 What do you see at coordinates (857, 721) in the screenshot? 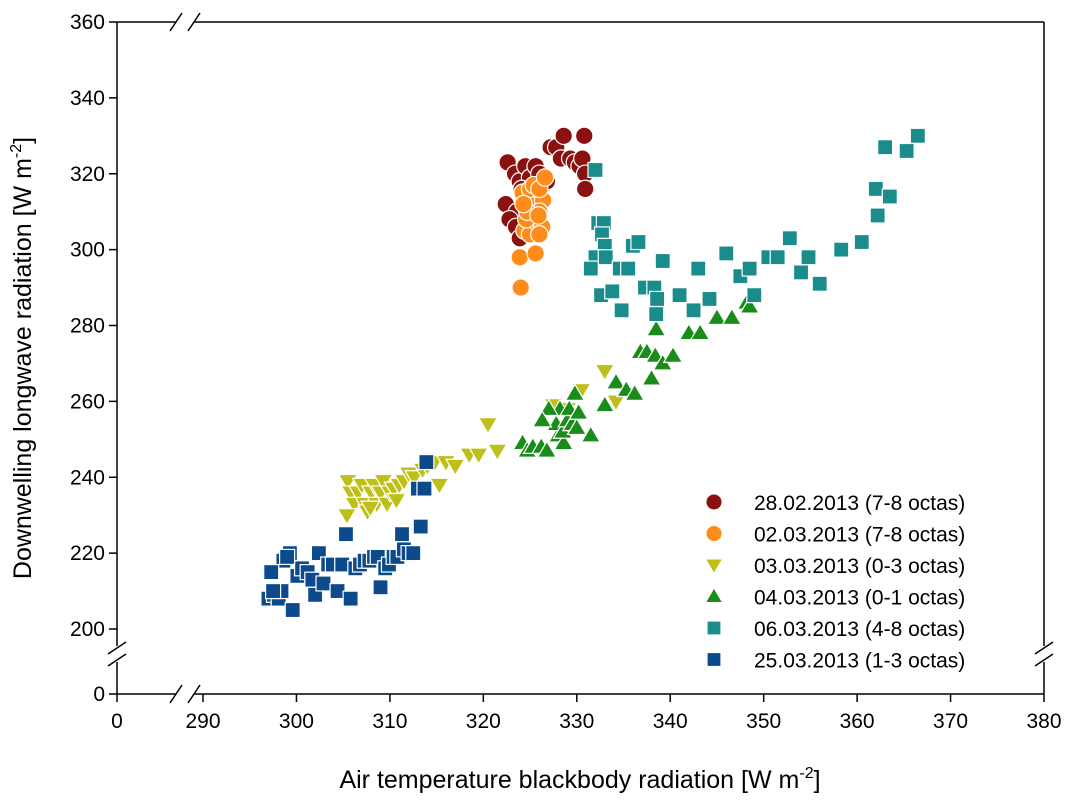
I see `x-tick-label: 360` at bounding box center [857, 721].